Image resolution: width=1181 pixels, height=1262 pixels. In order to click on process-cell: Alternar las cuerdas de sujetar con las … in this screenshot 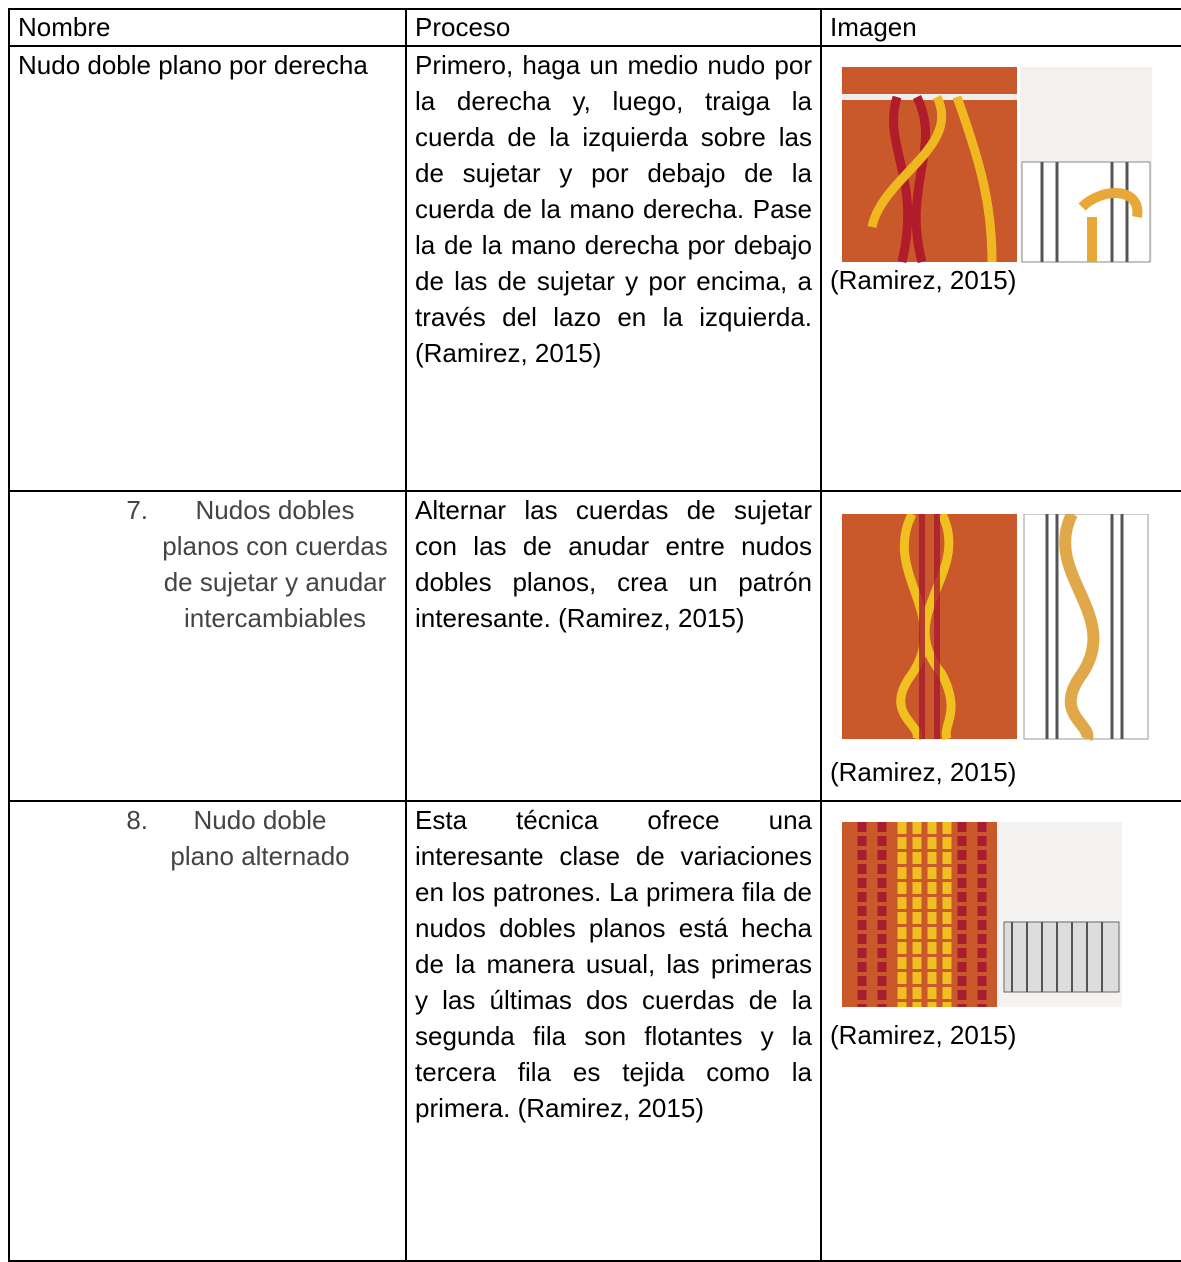, I will do `click(613, 646)`.